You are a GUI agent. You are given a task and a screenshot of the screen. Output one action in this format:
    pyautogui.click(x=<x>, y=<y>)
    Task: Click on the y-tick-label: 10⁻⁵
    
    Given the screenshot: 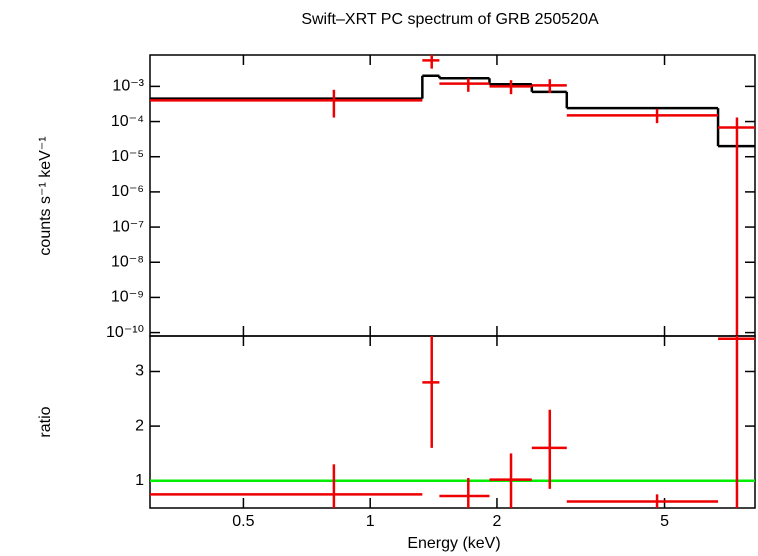 What is the action you would take?
    pyautogui.click(x=127, y=156)
    